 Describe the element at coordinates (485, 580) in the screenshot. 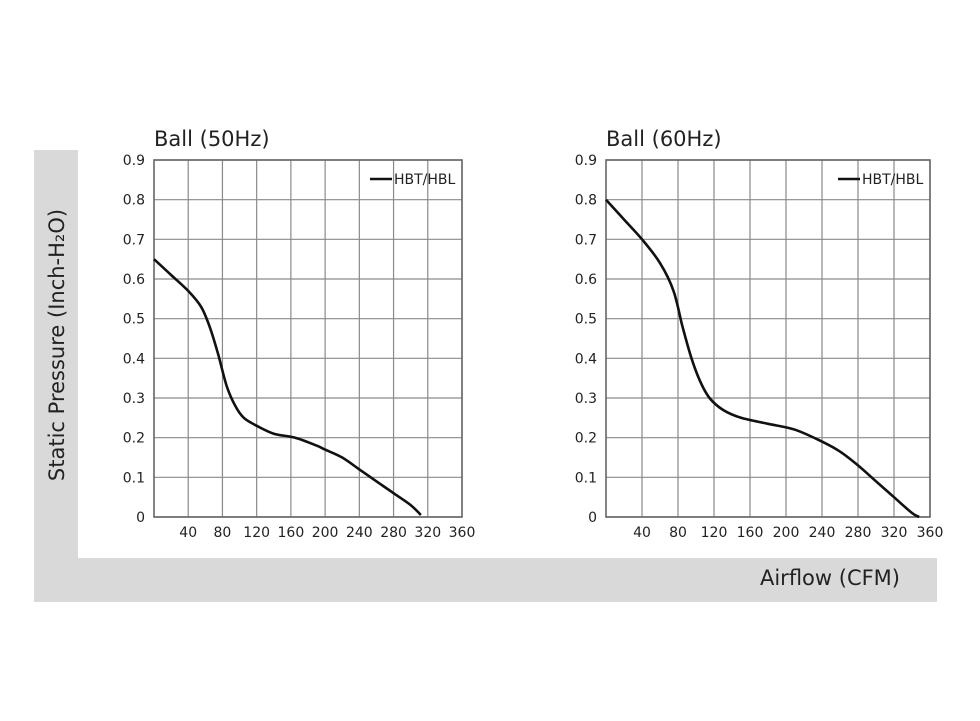

I see `x-axis-label-band` at that location.